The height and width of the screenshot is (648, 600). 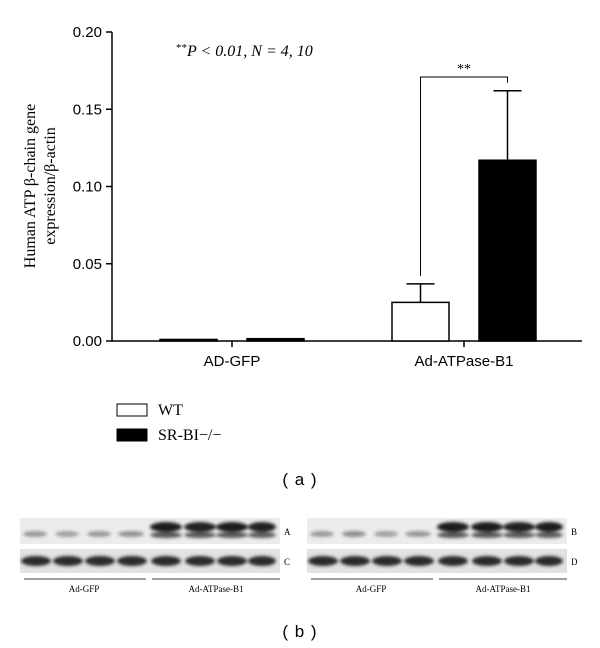 I want to click on y-ticks: 0.00 0.05 0.10 0.15 0.20, so click(x=92, y=187).